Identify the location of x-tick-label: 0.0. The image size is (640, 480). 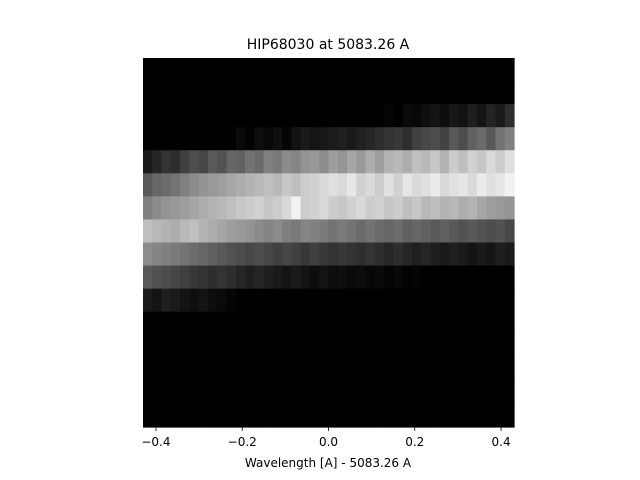
(328, 442).